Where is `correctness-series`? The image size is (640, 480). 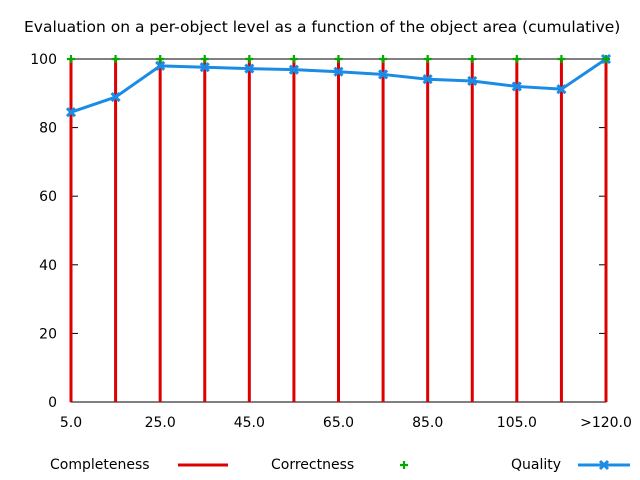
correctness-series is located at coordinates (338, 59).